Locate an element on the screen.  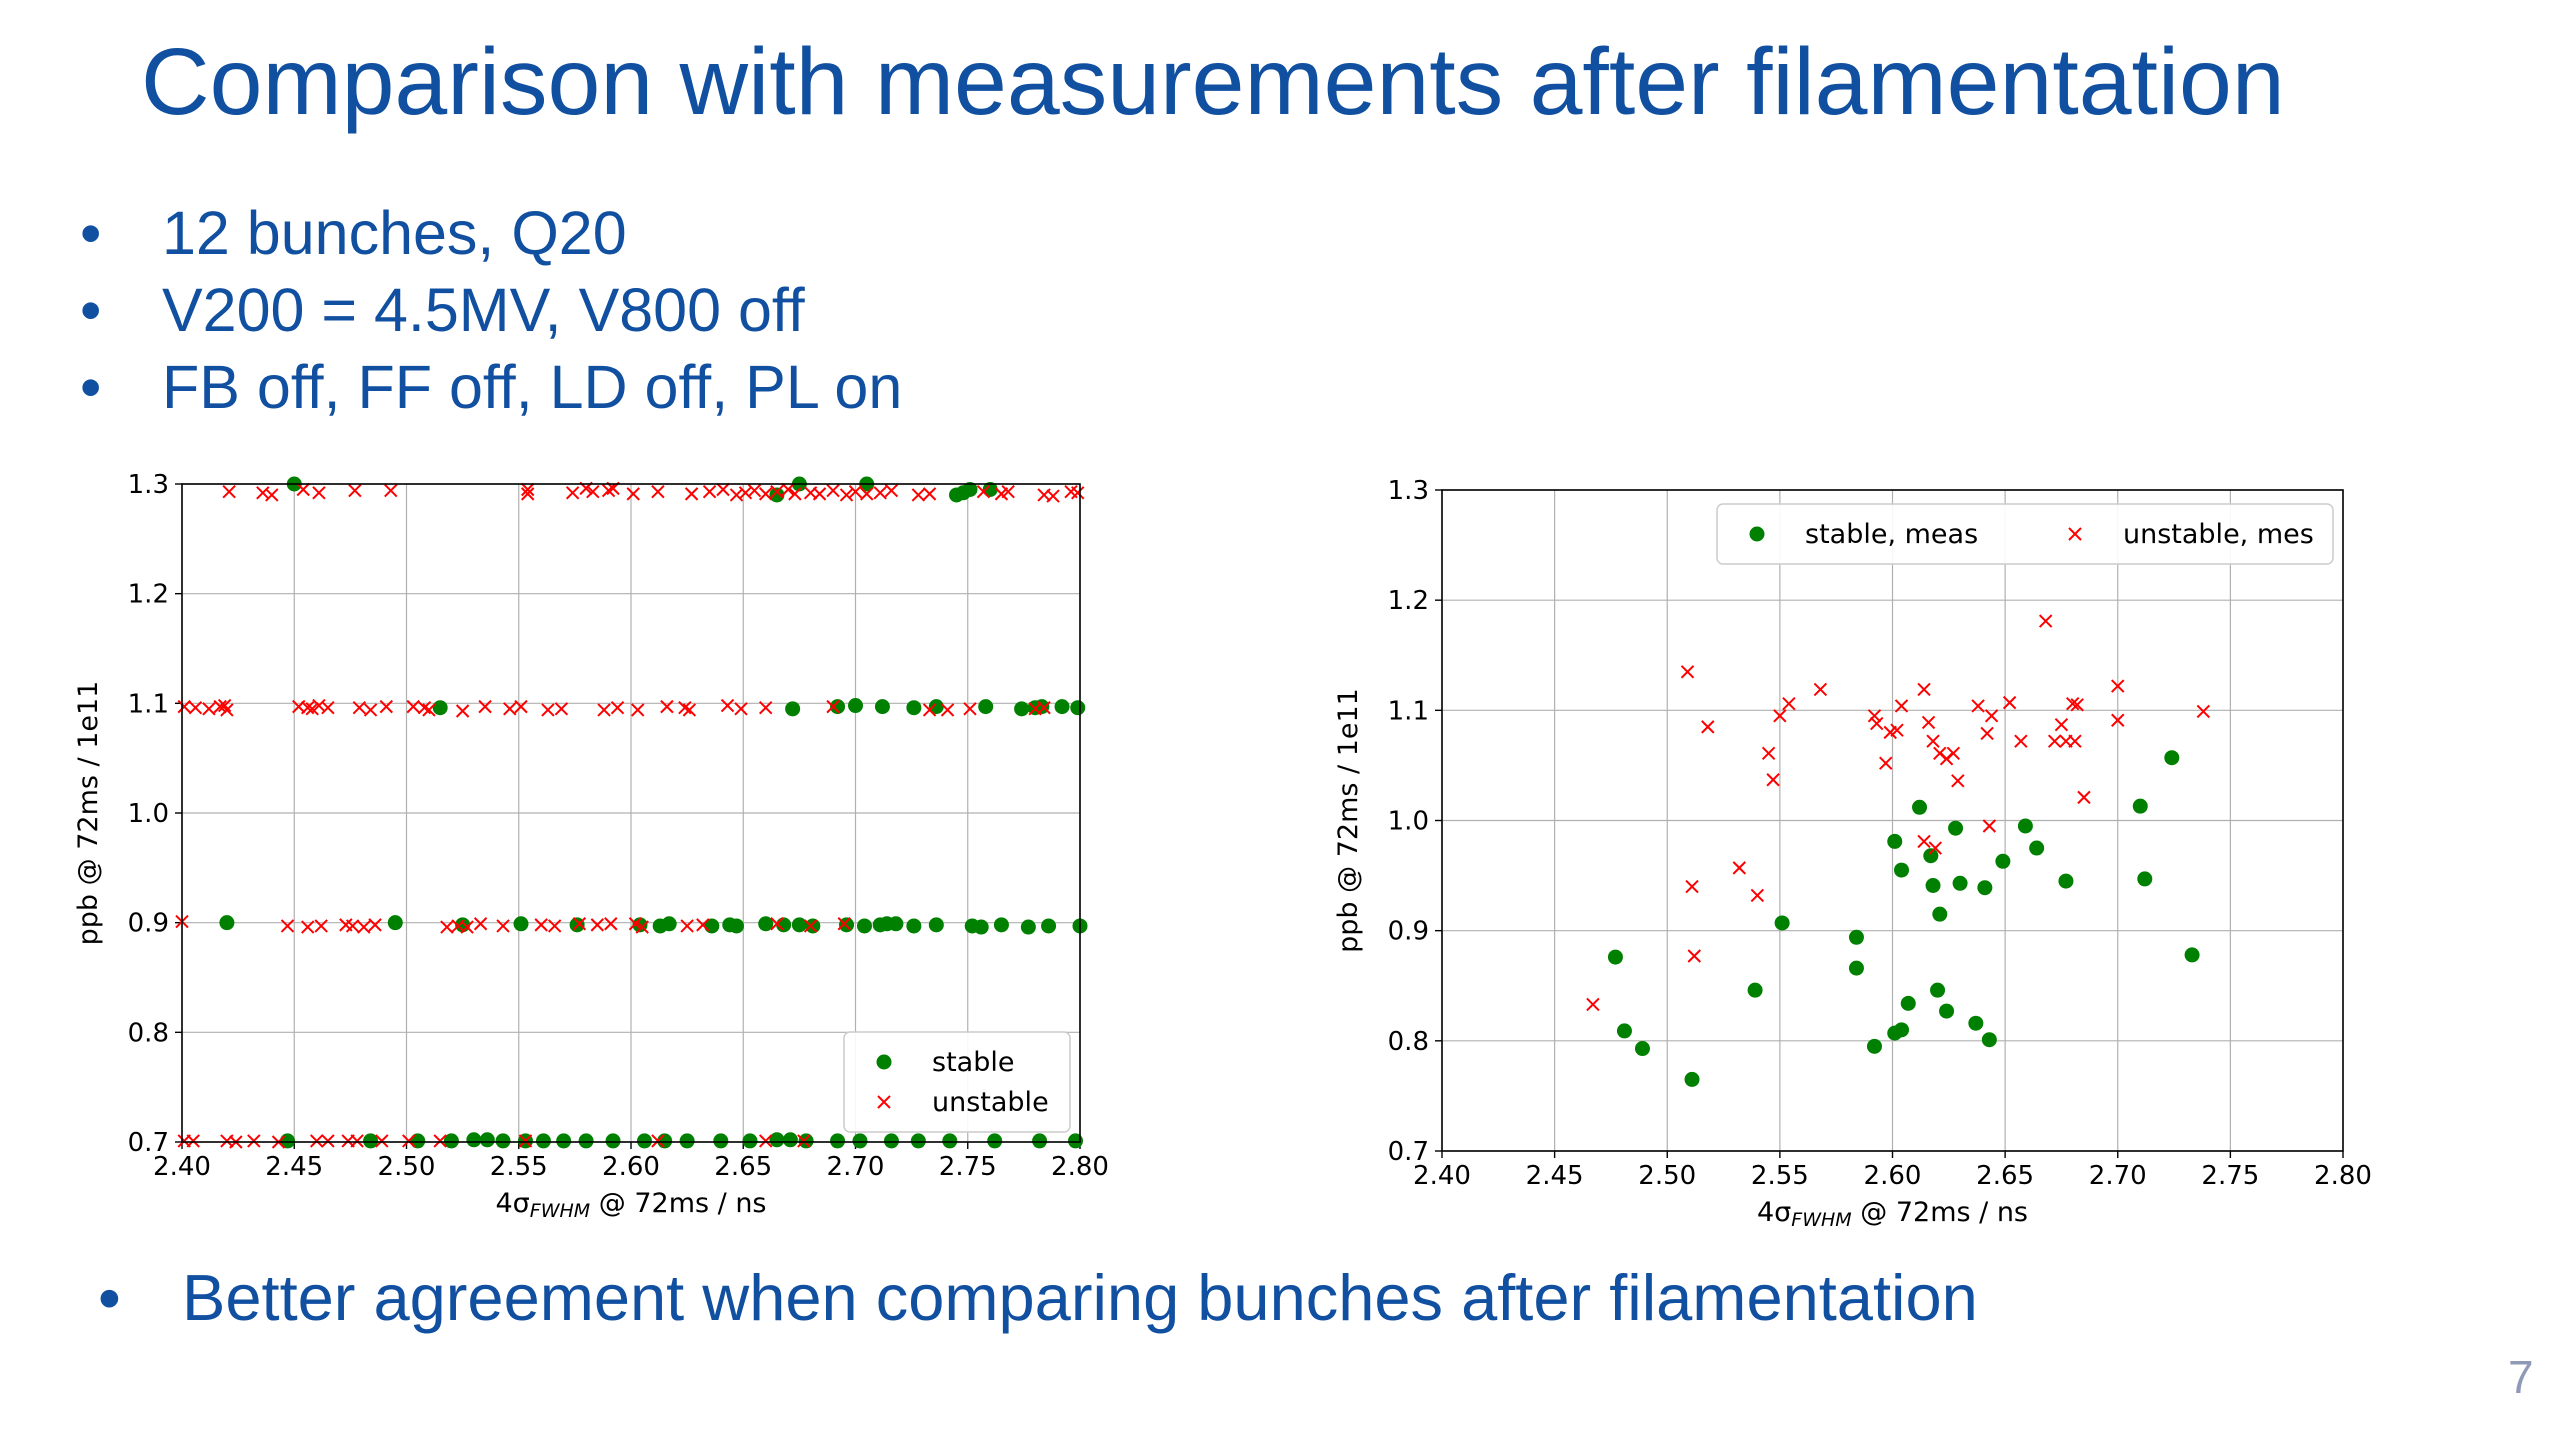
bullet-text: 12 bunches, Q20 is located at coordinates (394, 233).